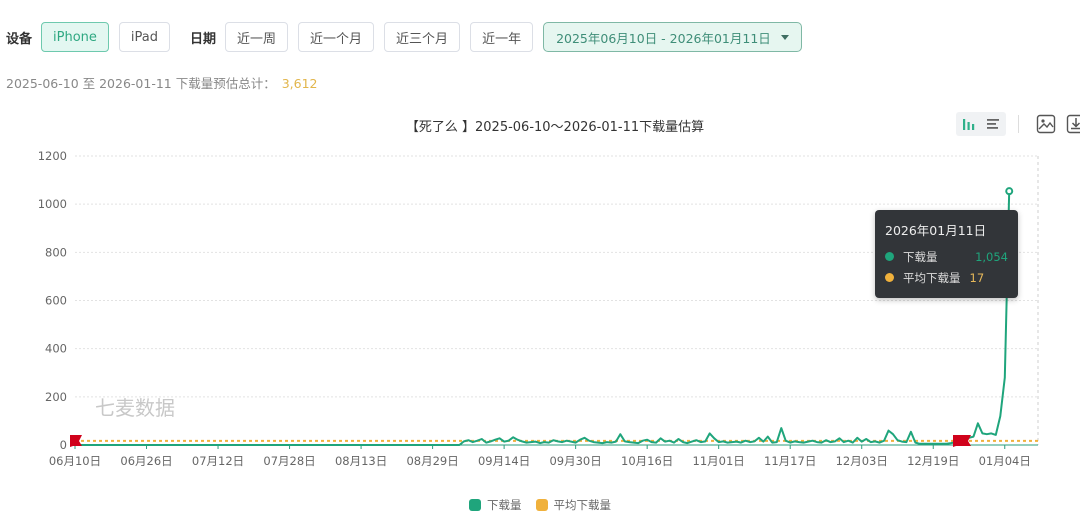  Describe the element at coordinates (475, 505) in the screenshot. I see `downloads-swatch-icon` at that location.